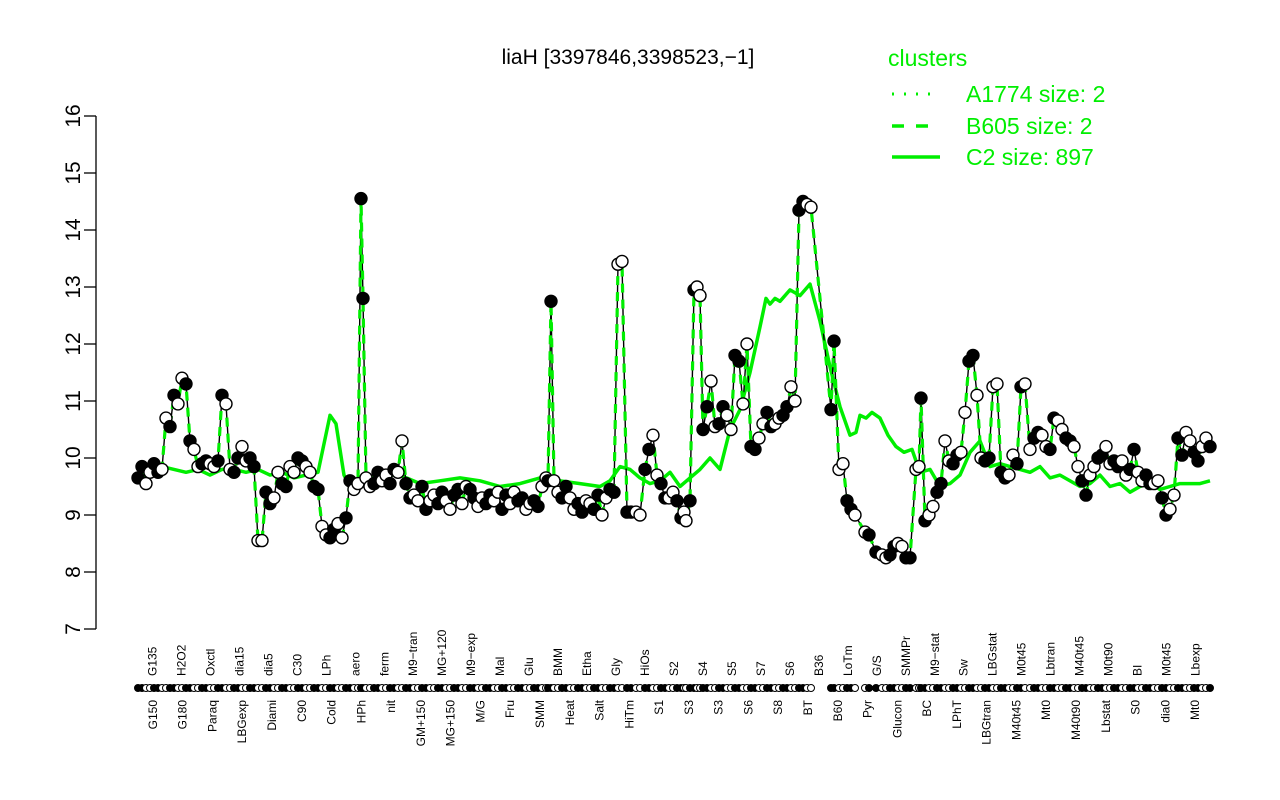 This screenshot has height=800, width=1280. Describe the element at coordinates (210, 662) in the screenshot. I see `x-tick-label: Oxctl` at that location.